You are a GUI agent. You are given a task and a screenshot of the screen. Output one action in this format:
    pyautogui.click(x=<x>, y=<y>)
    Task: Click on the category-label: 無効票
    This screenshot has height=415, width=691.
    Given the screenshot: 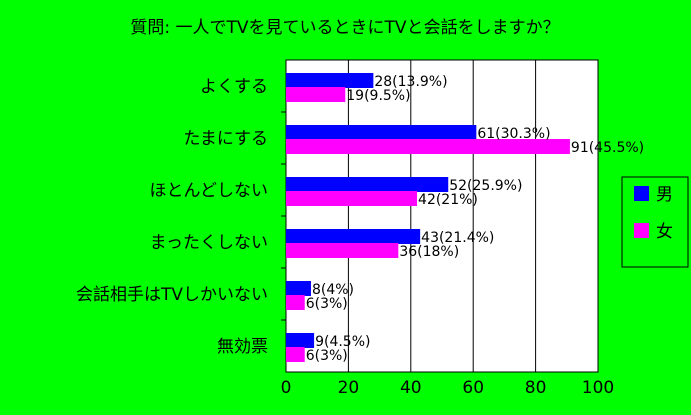 What is the action you would take?
    pyautogui.click(x=242, y=347)
    